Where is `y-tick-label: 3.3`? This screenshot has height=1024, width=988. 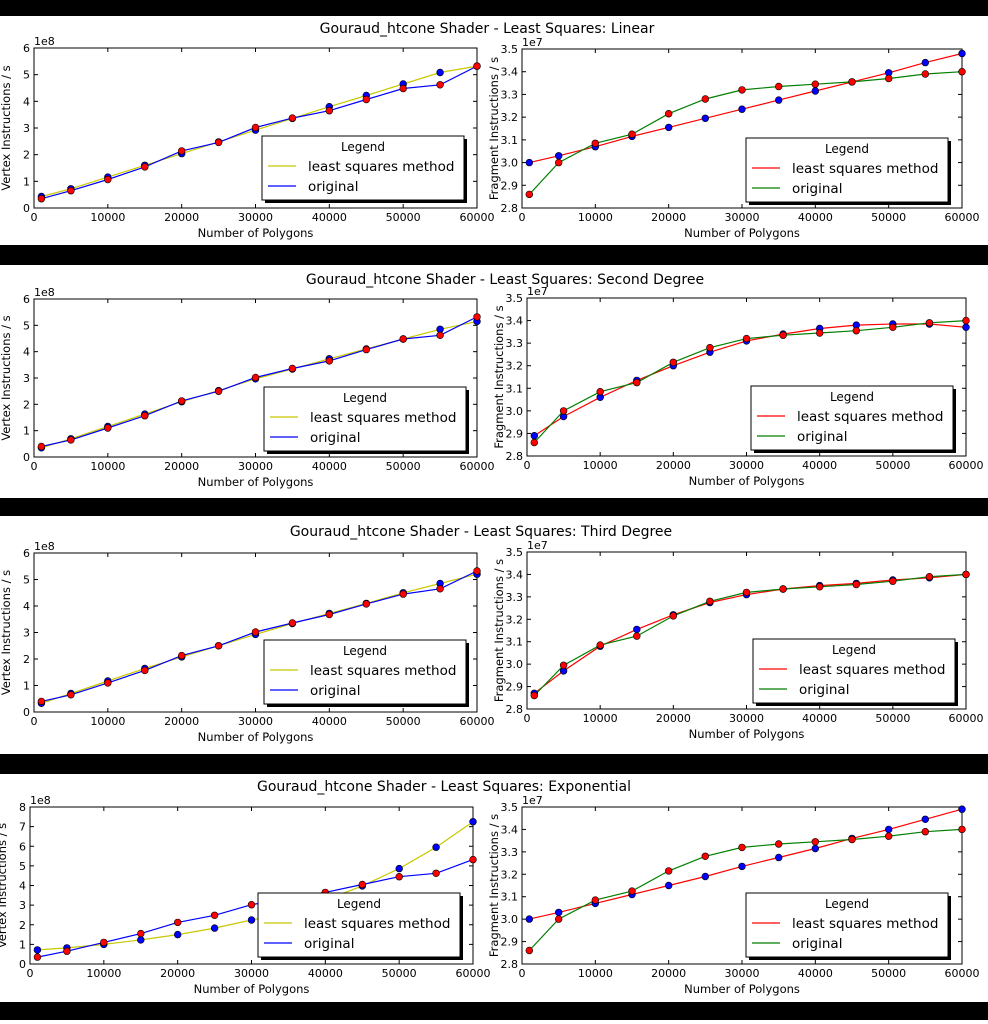
y-tick-label: 3.3 is located at coordinates (510, 94).